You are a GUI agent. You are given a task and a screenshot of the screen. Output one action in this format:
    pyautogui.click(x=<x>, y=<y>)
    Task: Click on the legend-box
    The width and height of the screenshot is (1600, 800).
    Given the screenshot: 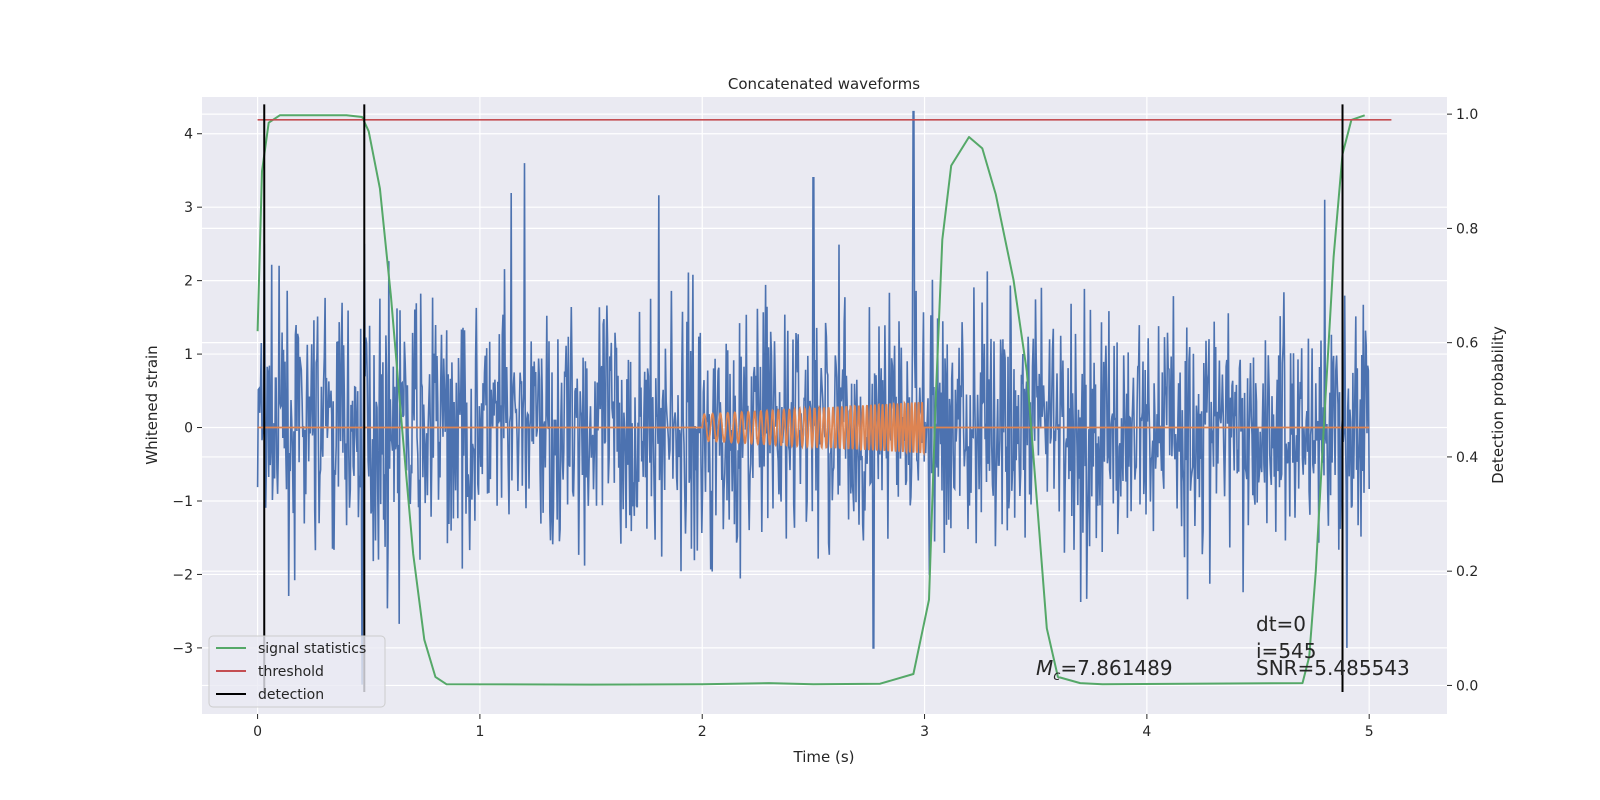 What is the action you would take?
    pyautogui.click(x=297, y=671)
    